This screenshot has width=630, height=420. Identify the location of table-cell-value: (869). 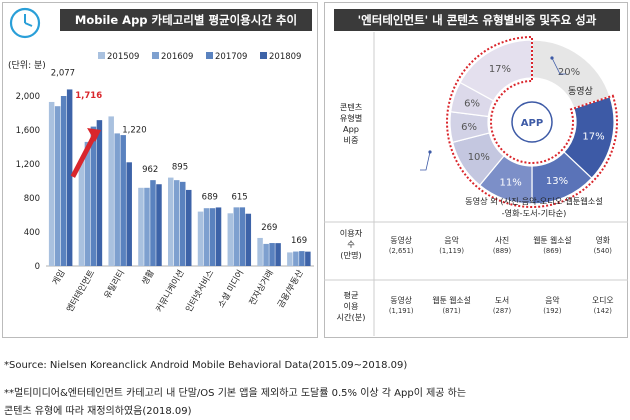
(552, 251).